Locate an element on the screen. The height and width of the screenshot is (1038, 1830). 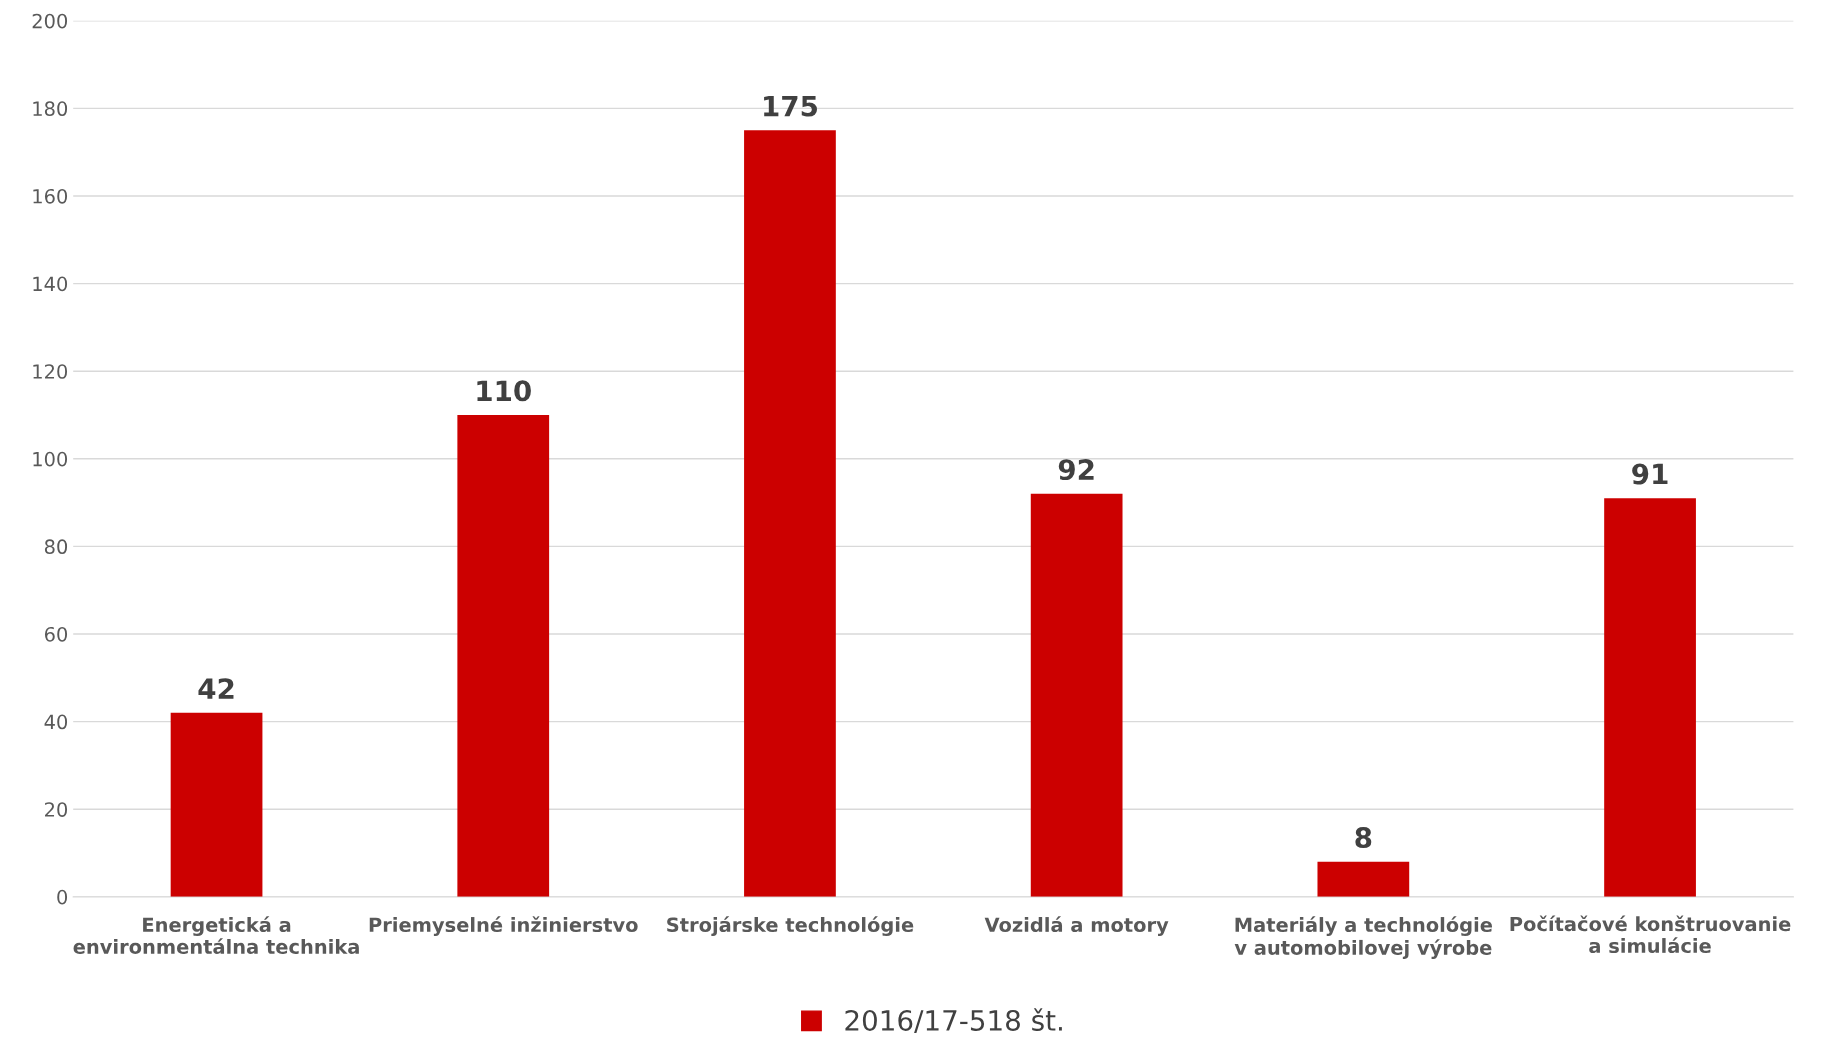
y-tick-label: 120 is located at coordinates (50, 371).